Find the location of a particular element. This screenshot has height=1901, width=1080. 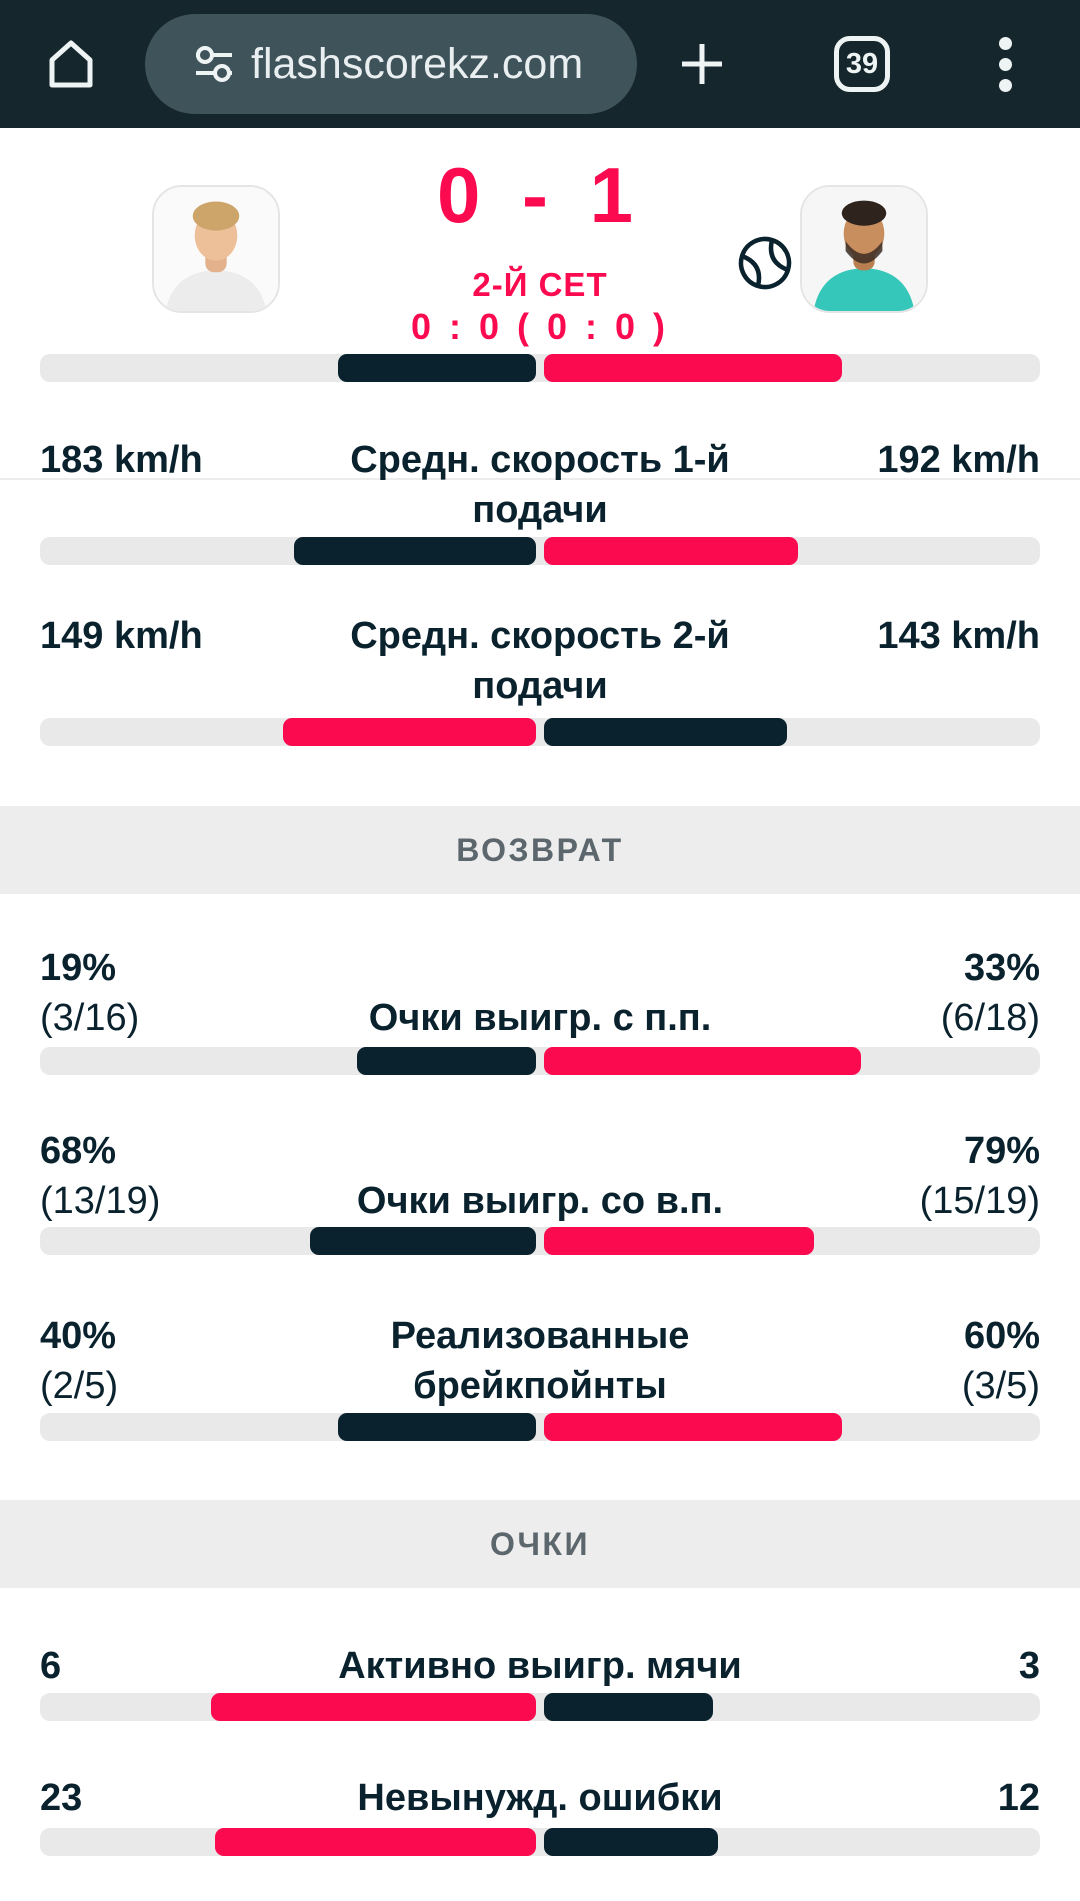

stat-label-line1: Средн. скорость 2-й is located at coordinates (540, 636).